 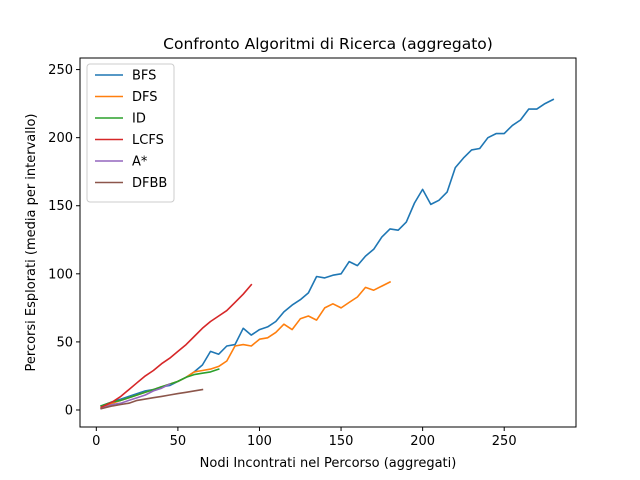 I want to click on series-line-dfbb, so click(x=152, y=399).